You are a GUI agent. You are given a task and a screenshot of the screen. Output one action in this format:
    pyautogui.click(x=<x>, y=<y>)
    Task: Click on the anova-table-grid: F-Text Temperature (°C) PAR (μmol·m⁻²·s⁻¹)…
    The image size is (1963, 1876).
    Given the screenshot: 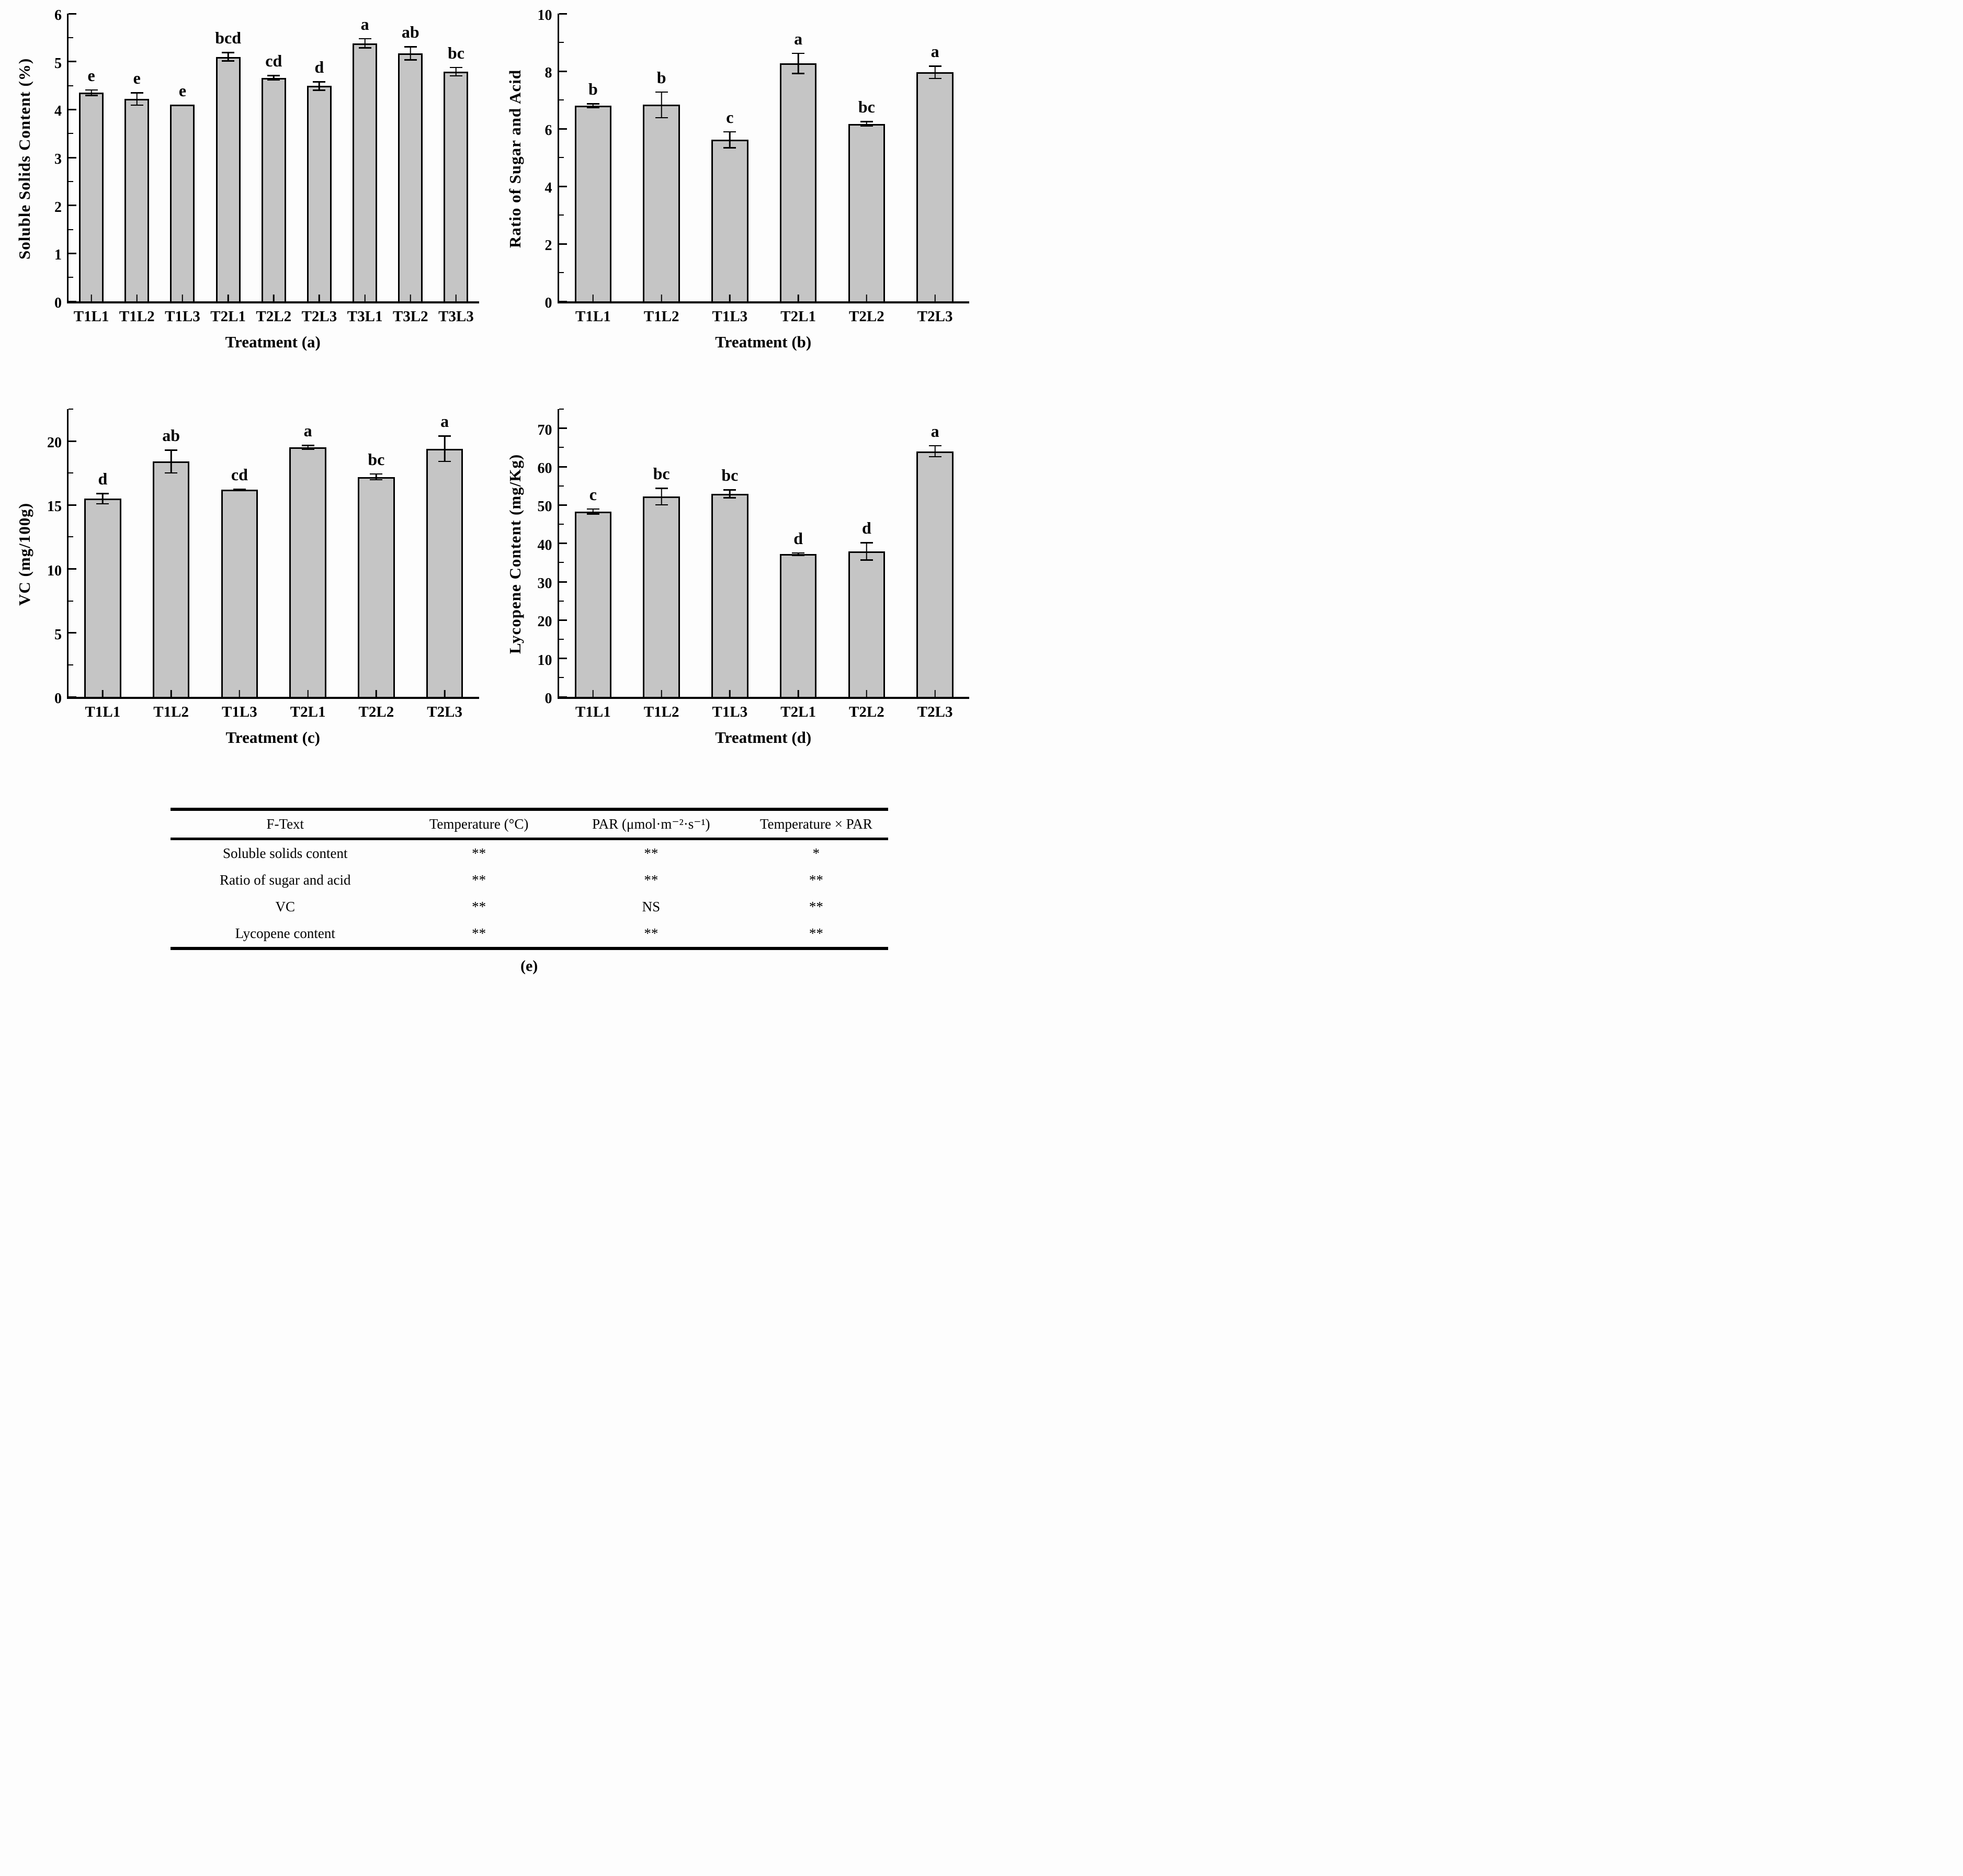 What is the action you would take?
    pyautogui.click(x=529, y=879)
    